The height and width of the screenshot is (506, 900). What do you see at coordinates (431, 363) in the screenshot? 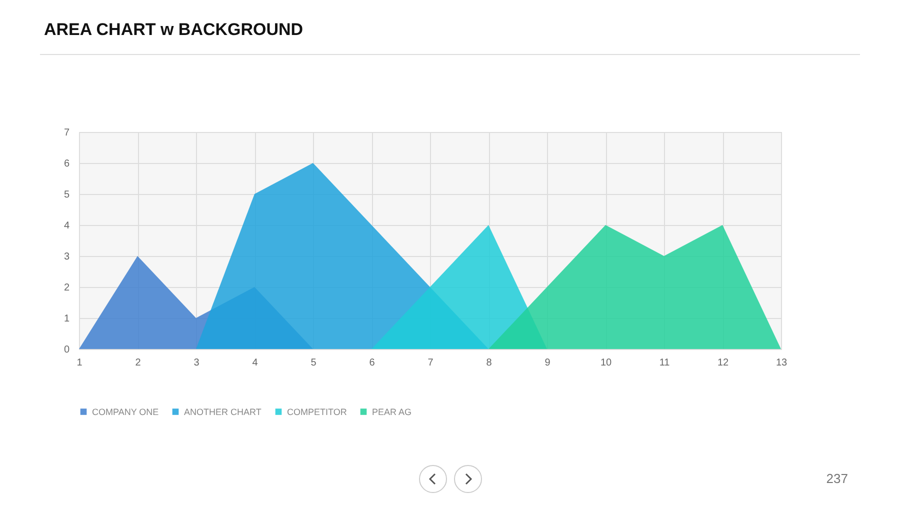
I see `x-tick-label: 7` at bounding box center [431, 363].